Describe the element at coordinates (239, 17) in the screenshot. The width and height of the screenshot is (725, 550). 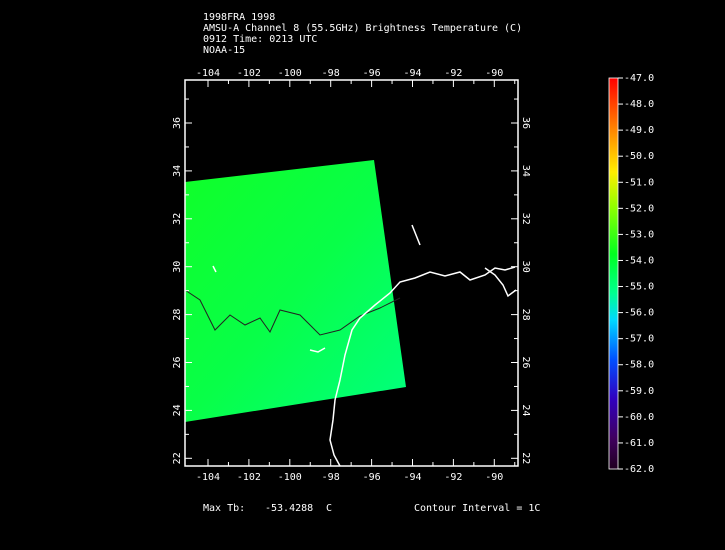
I see `header-line: 1998FRA 1998` at that location.